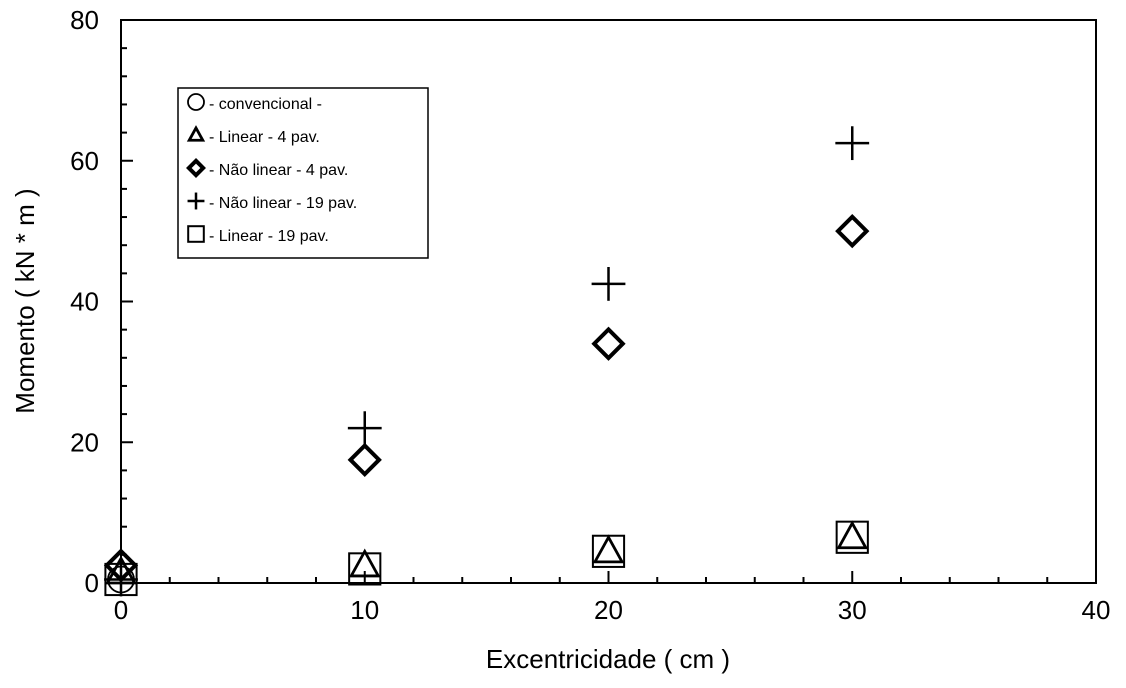 Image resolution: width=1126 pixels, height=688 pixels. Describe the element at coordinates (196, 234) in the screenshot. I see `legend-marker-square` at that location.